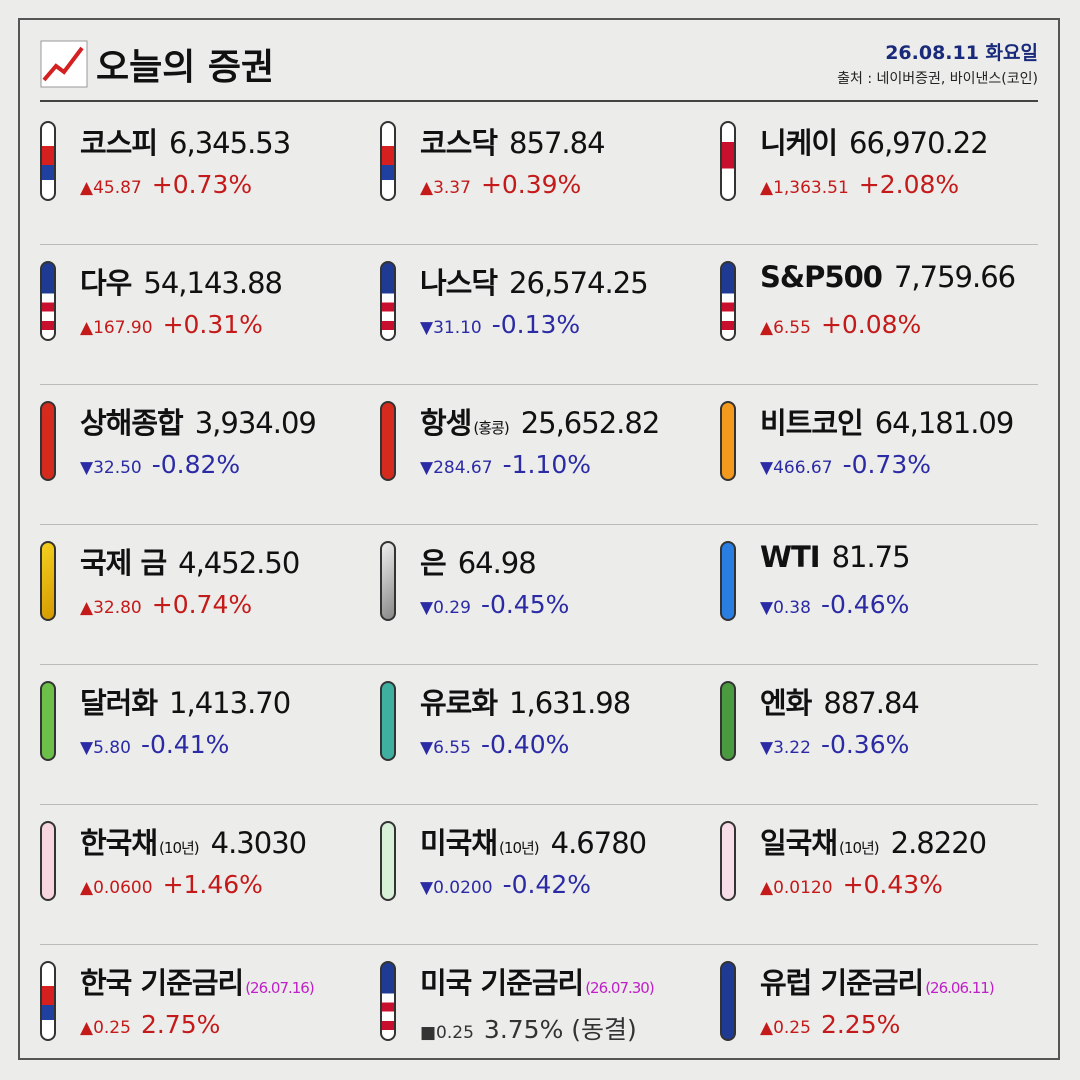 The image size is (1080, 1080). Describe the element at coordinates (835, 557) in the screenshot. I see `name-line: WTI 81.75` at that location.